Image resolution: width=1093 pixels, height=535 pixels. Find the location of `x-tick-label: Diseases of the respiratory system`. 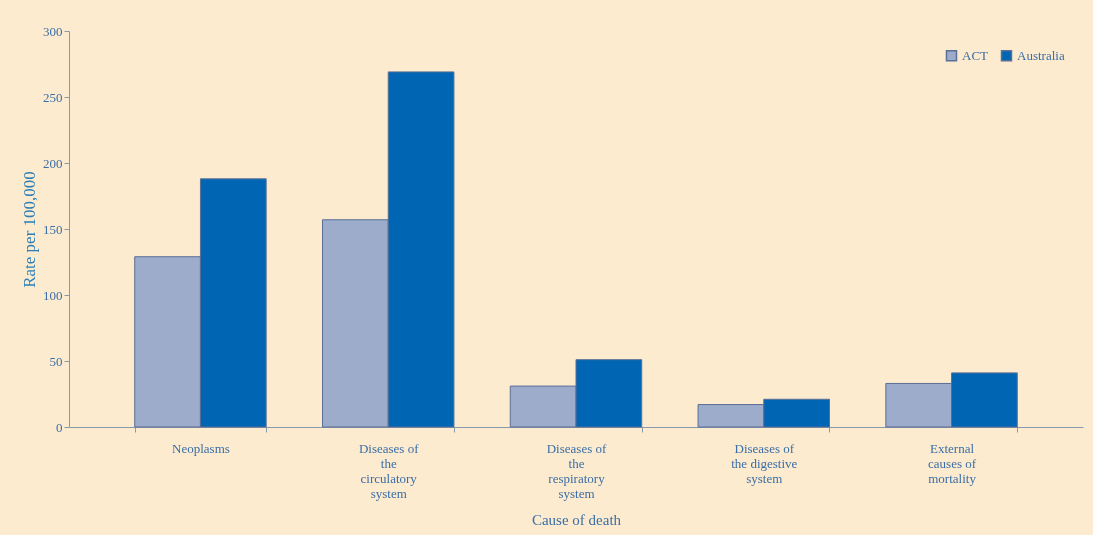

x-tick-label: Diseases of the respiratory system is located at coordinates (576, 470).